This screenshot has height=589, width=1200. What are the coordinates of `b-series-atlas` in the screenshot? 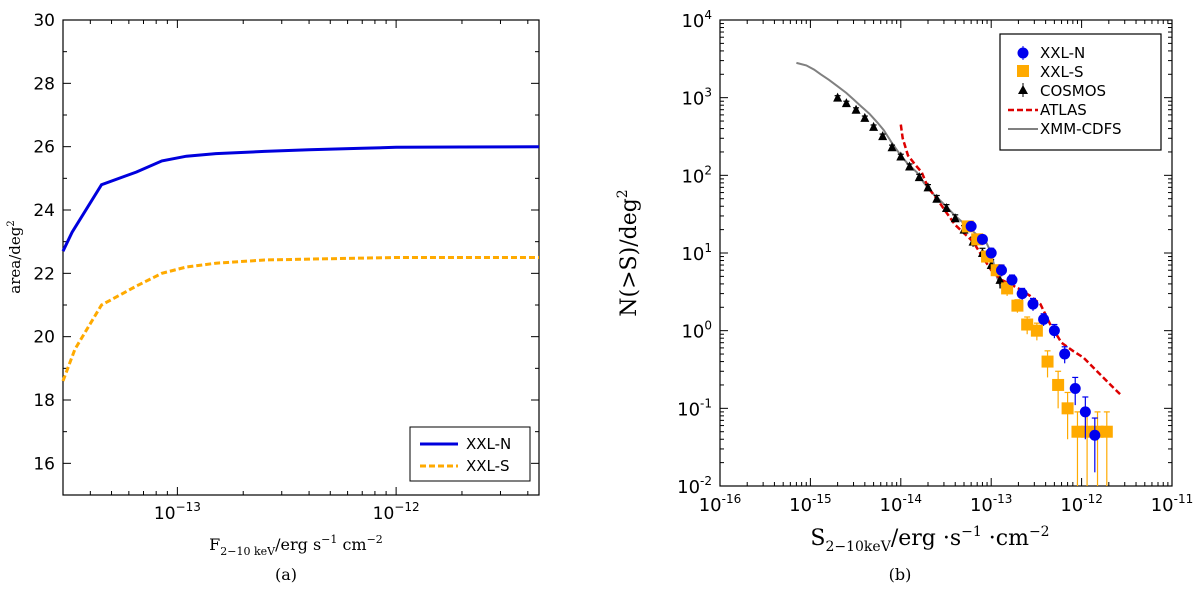 It's located at (1010, 260).